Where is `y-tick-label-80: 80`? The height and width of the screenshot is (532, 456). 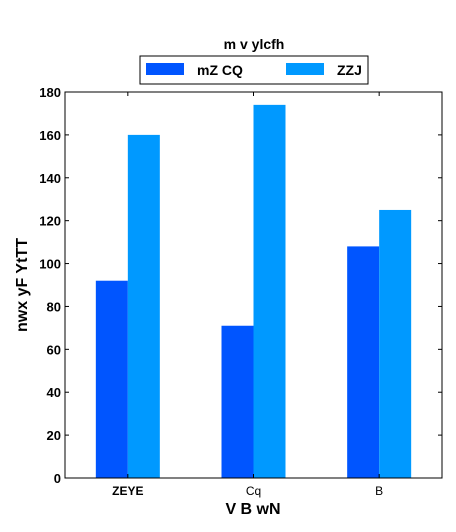
y-tick-label-80: 80 is located at coordinates (54, 306).